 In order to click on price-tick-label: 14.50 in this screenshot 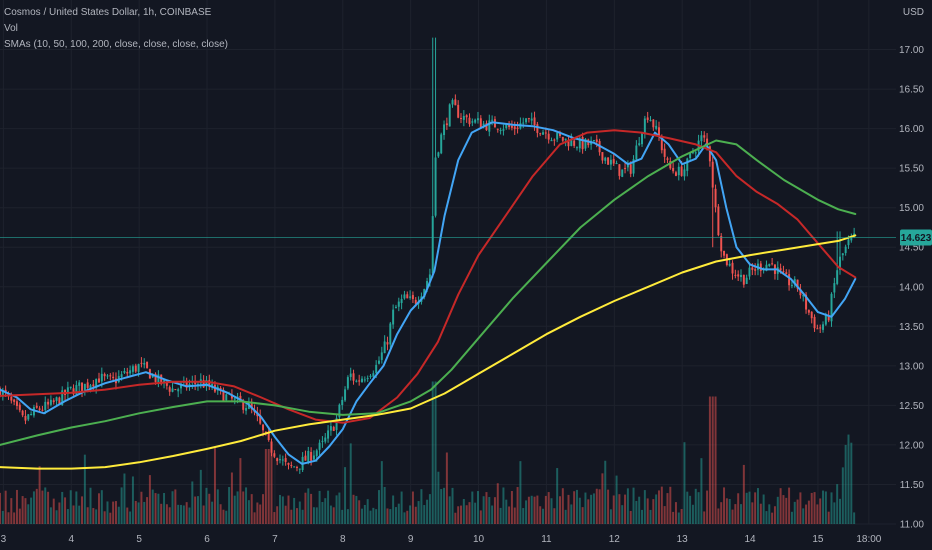, I will do `click(911, 248)`.